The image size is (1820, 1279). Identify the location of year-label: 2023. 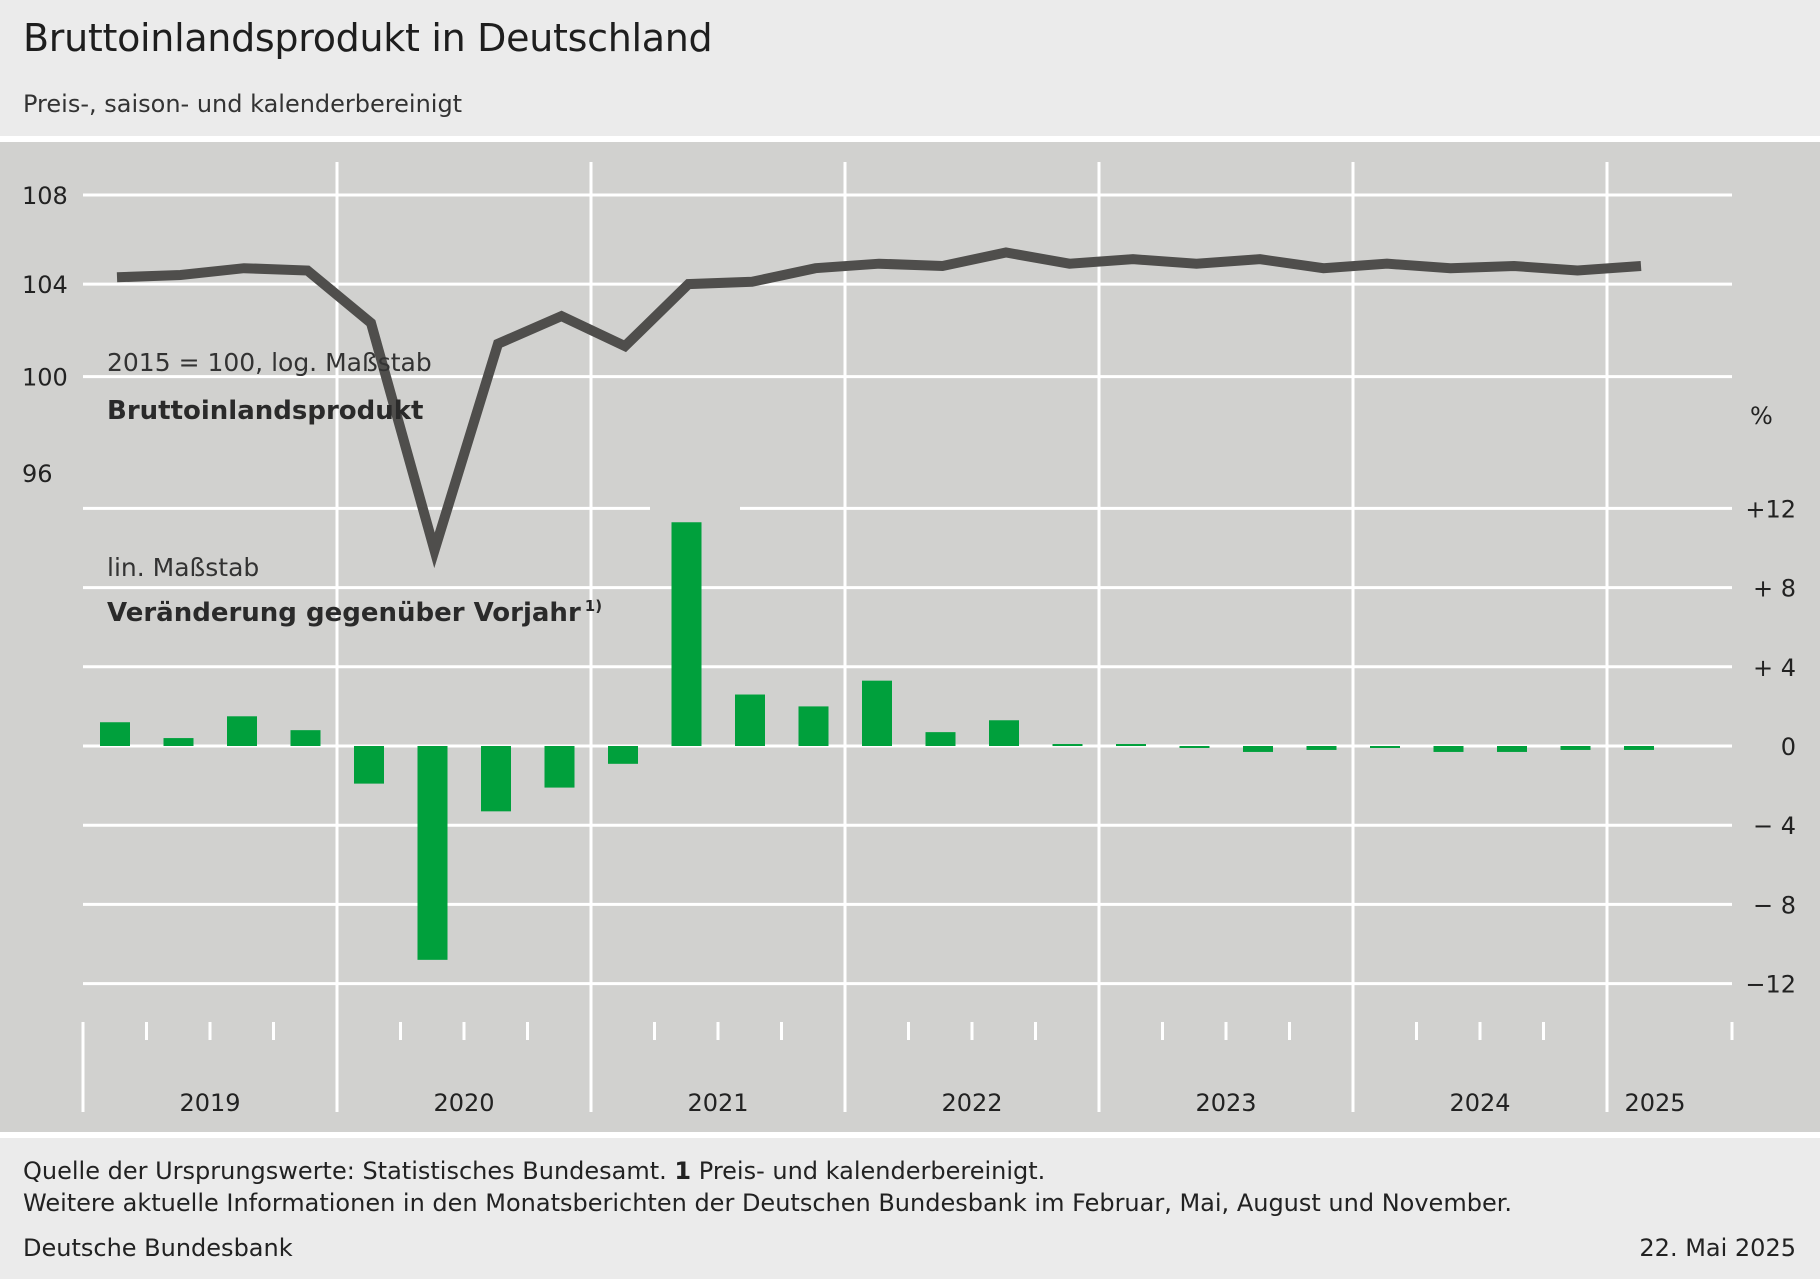
(1225, 1103).